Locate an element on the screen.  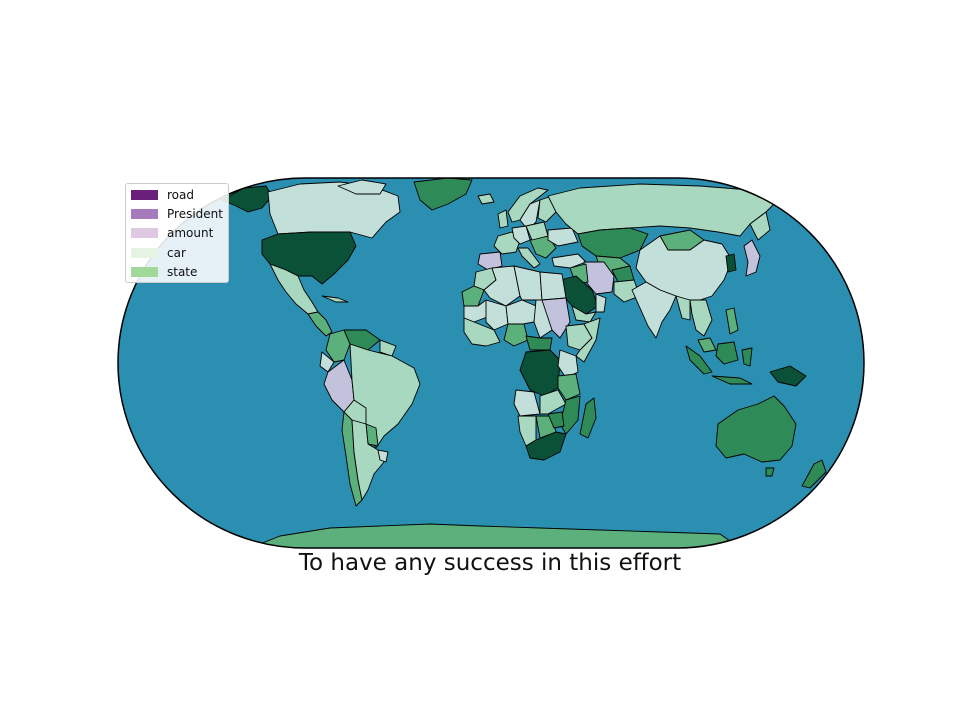
sulawesi-region is located at coordinates (747, 357).